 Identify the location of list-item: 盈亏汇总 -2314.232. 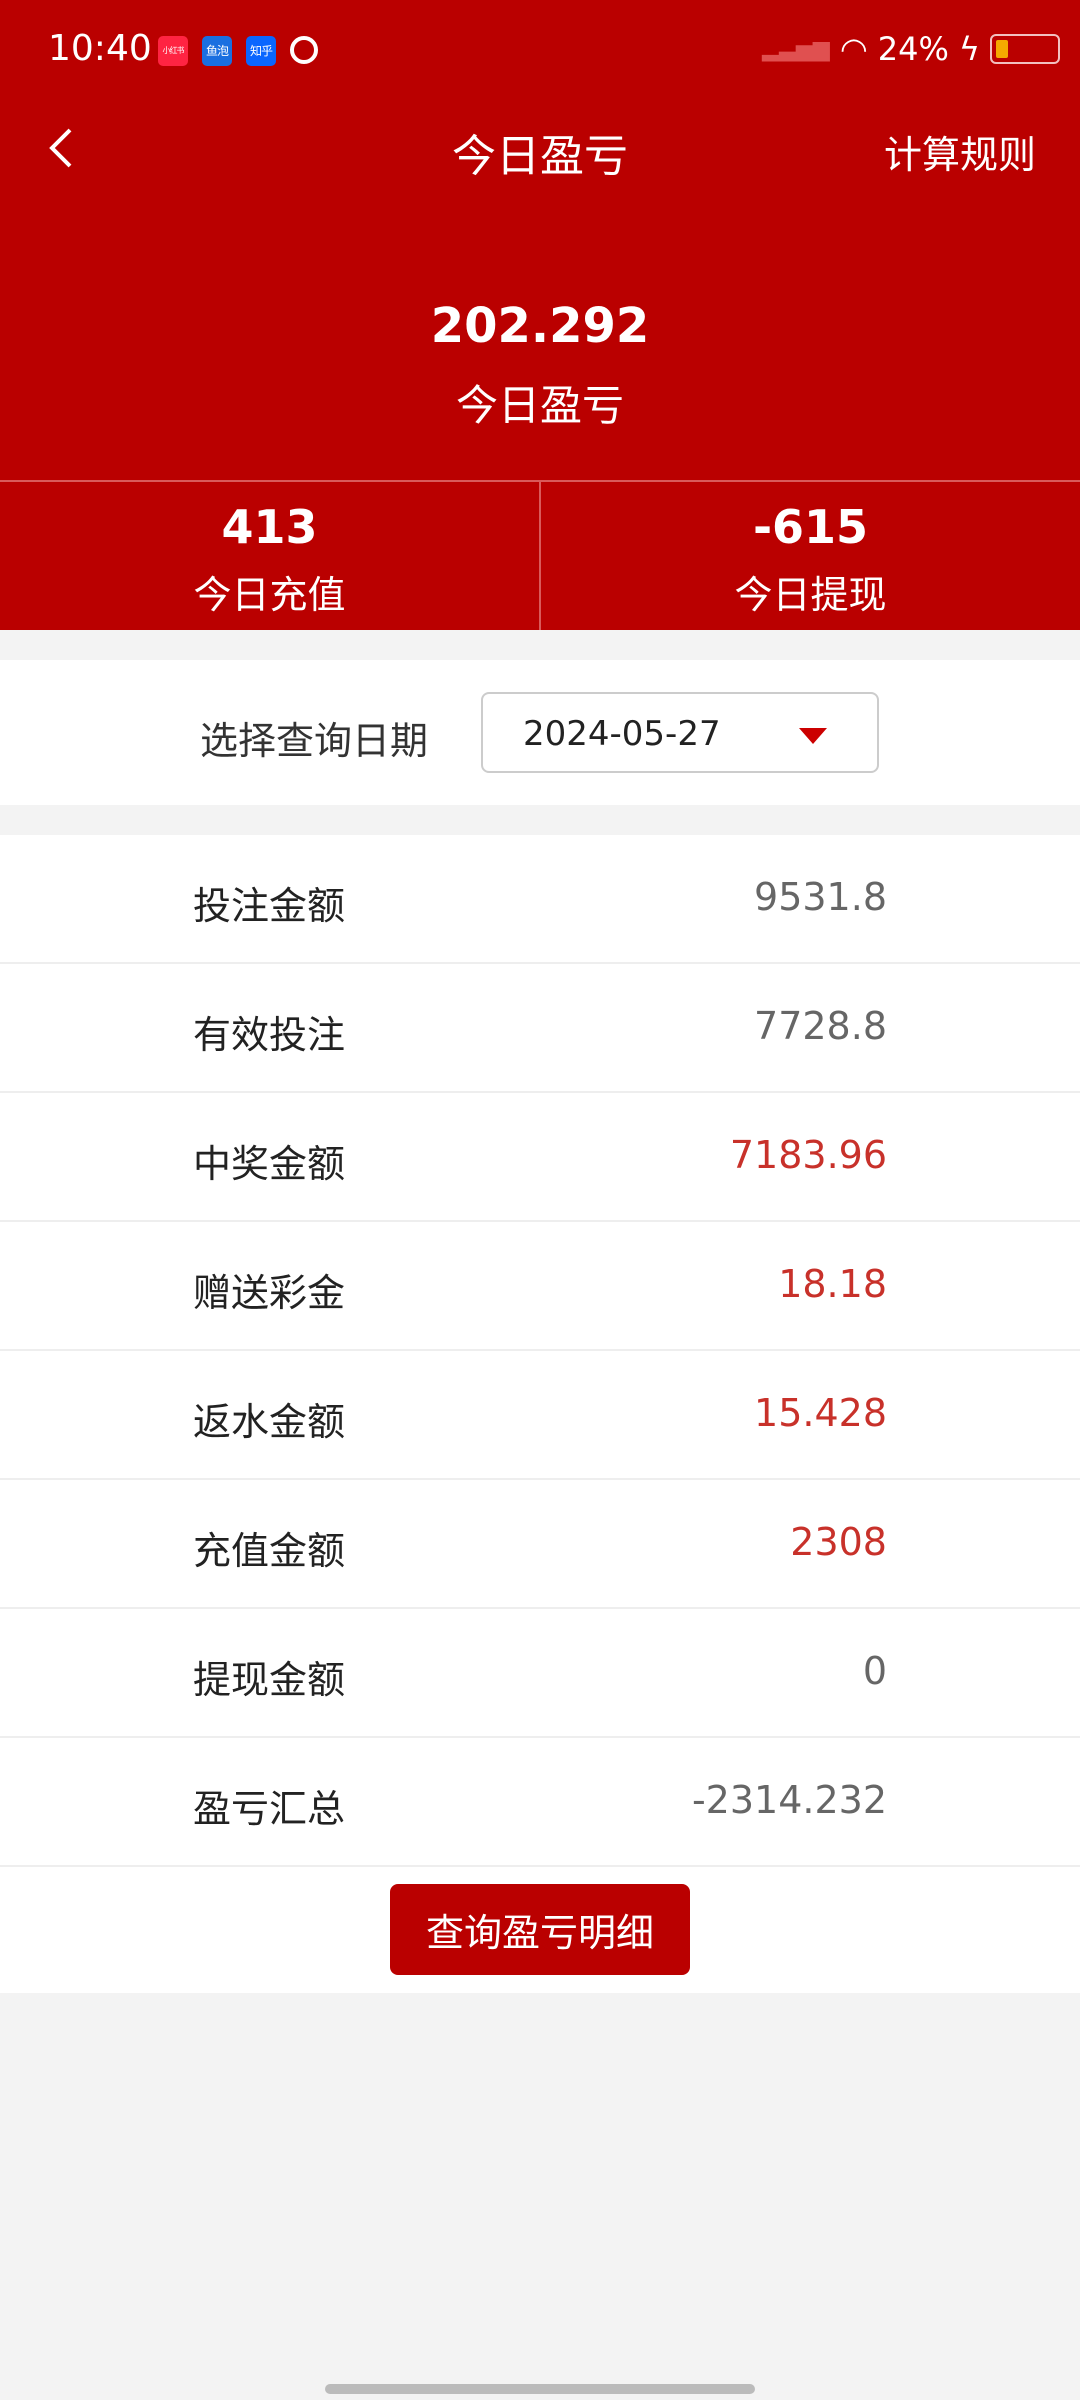
(540, 1802).